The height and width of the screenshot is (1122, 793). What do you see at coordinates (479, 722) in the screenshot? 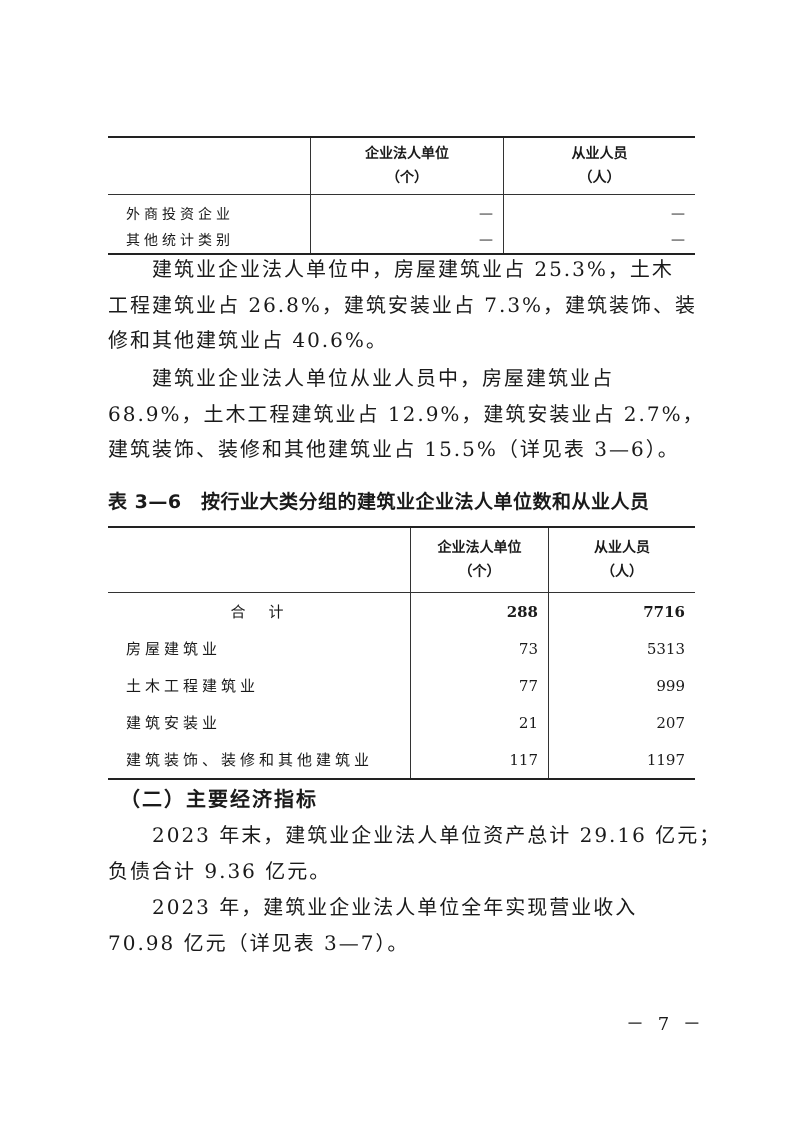
I see `units-cell: 21` at bounding box center [479, 722].